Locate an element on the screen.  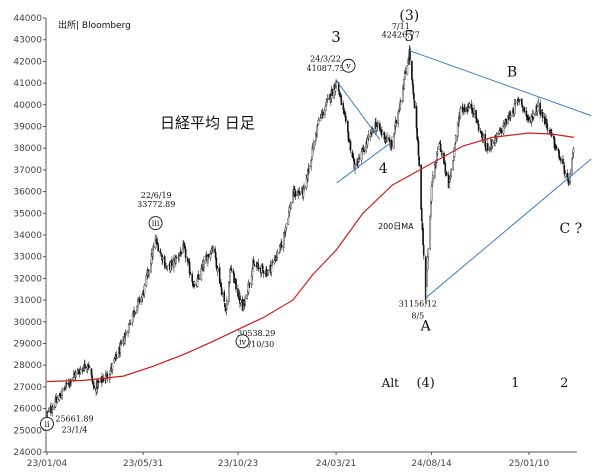
y-tick-label: 44000 is located at coordinates (27, 19).